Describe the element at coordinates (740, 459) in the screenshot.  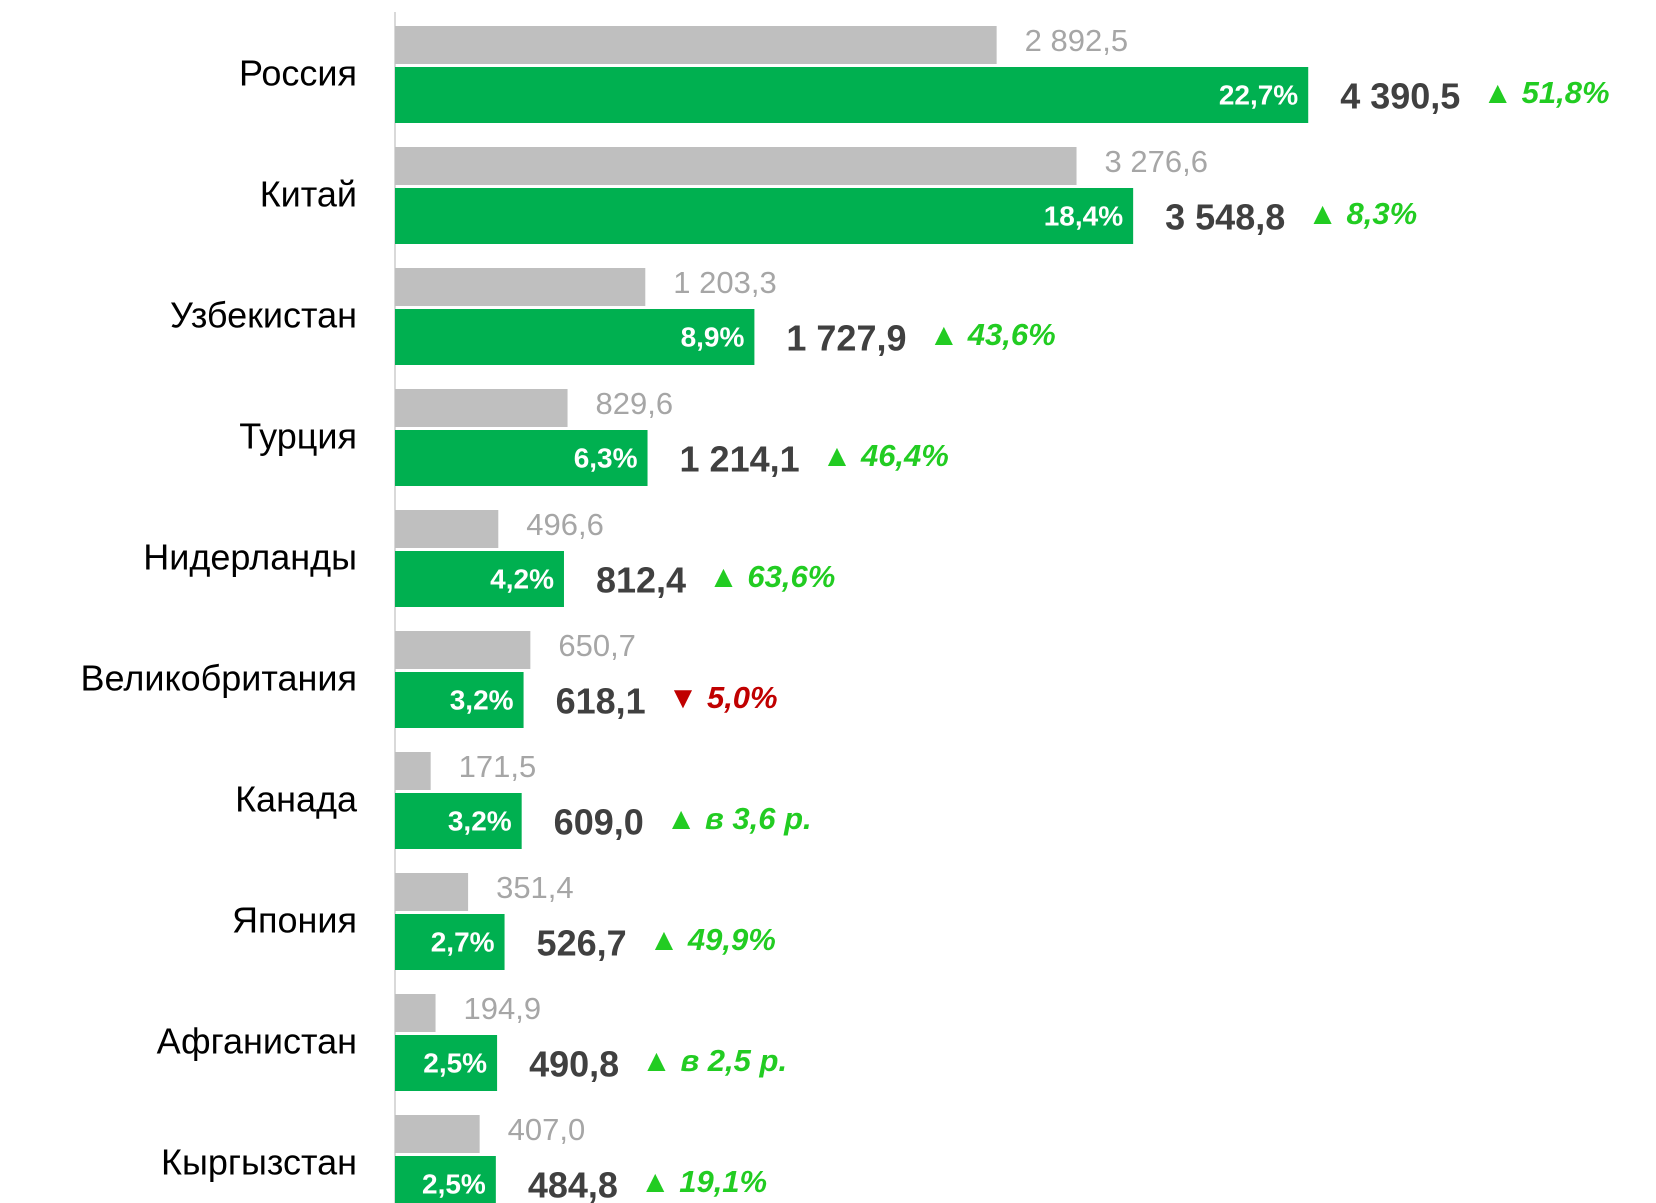
I see `value-label-current: 1 214,1` at that location.